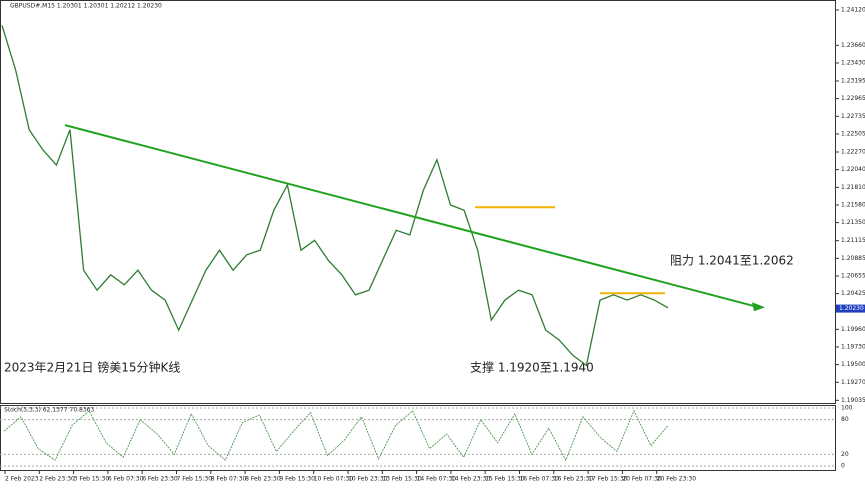  What do you see at coordinates (297, 479) in the screenshot?
I see `x-tick-label: 9 Feb 15:30` at bounding box center [297, 479].